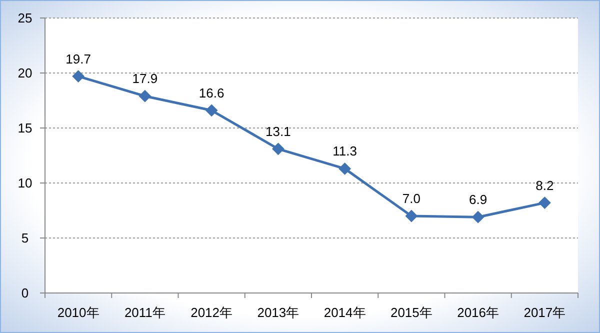 This screenshot has height=333, width=600. What do you see at coordinates (478, 312) in the screenshot?
I see `x-tick-label: 2016年` at bounding box center [478, 312].